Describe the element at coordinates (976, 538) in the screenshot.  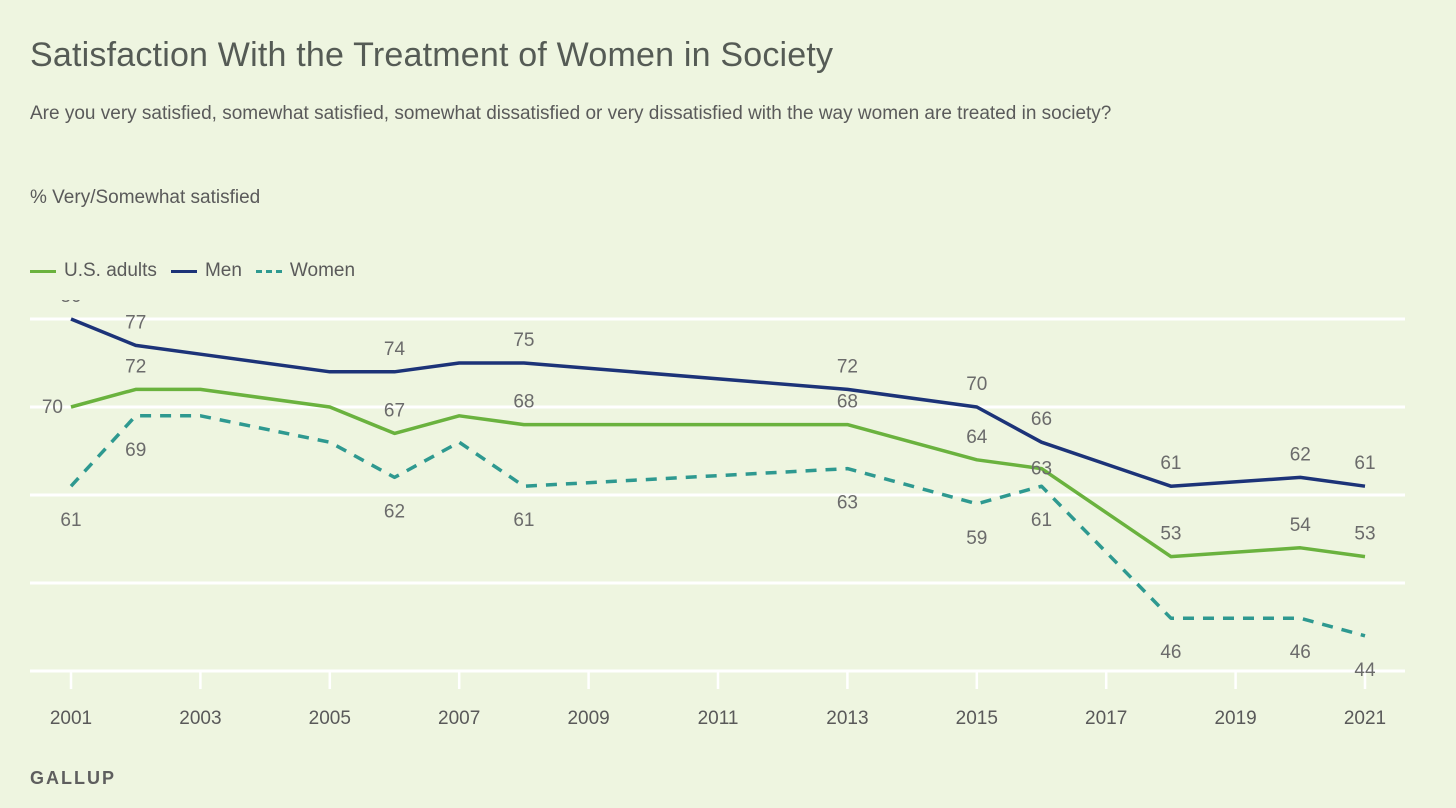
I see `data-label-women: 59` at that location.